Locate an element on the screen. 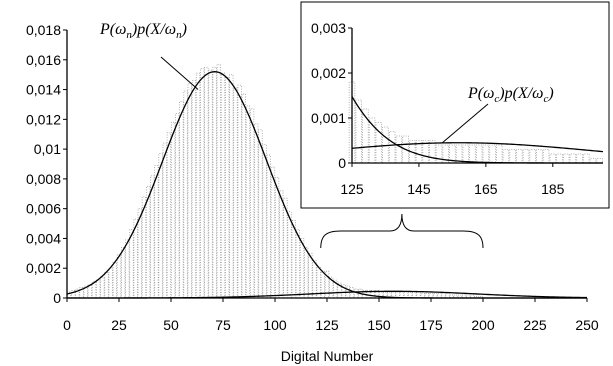 Image resolution: width=613 pixels, height=366 pixels. inset-y-tick-label: 0,003 is located at coordinates (328, 28).